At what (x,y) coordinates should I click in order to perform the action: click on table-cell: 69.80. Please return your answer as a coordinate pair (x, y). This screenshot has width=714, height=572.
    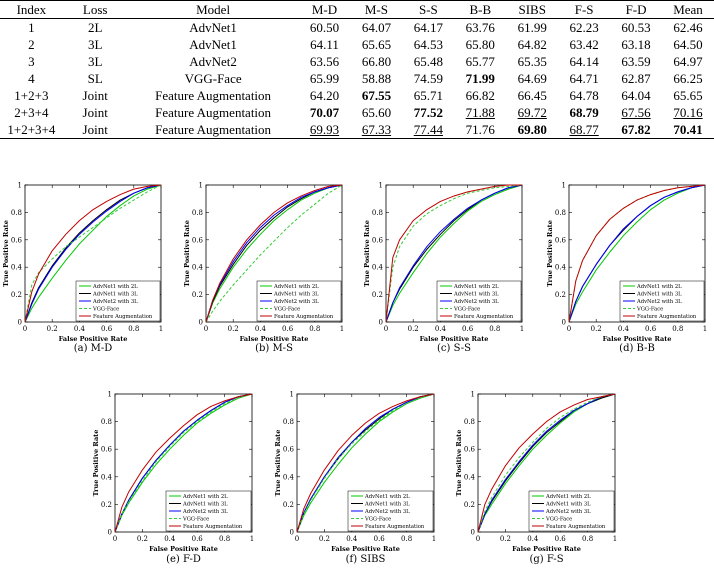
    Looking at the image, I should click on (532, 130).